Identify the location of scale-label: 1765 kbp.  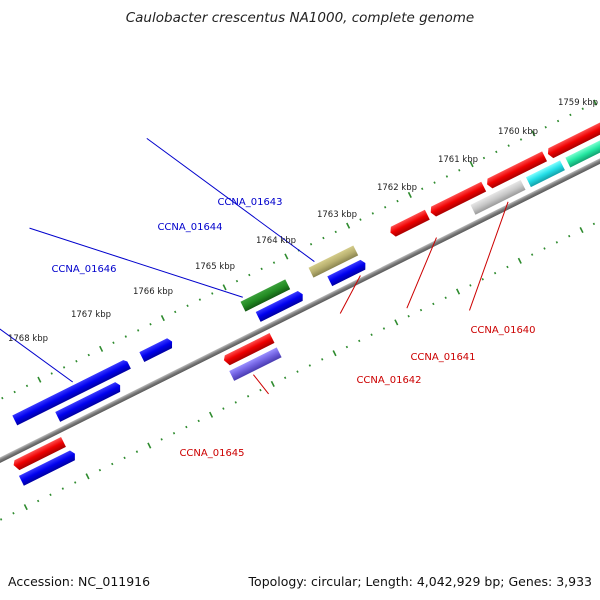
(215, 267).